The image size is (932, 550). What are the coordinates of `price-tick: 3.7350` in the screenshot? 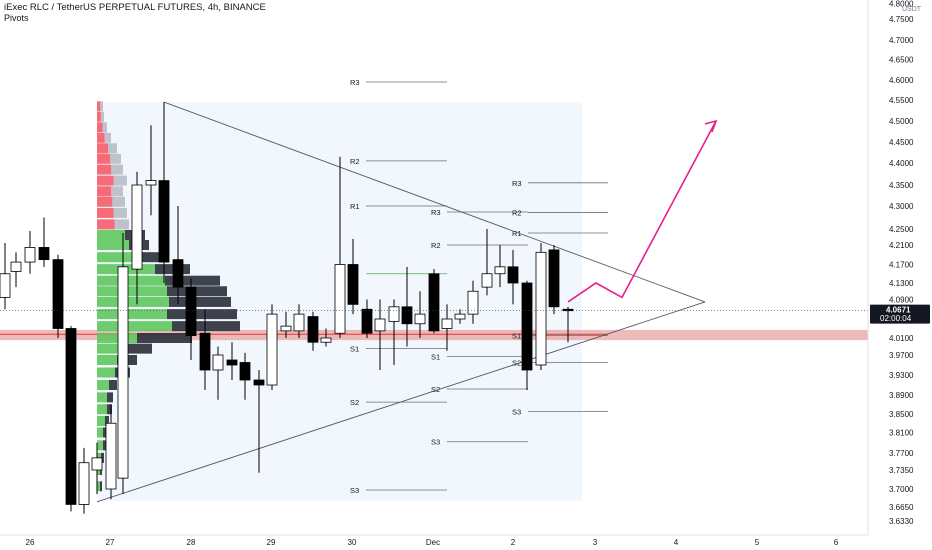 It's located at (901, 470).